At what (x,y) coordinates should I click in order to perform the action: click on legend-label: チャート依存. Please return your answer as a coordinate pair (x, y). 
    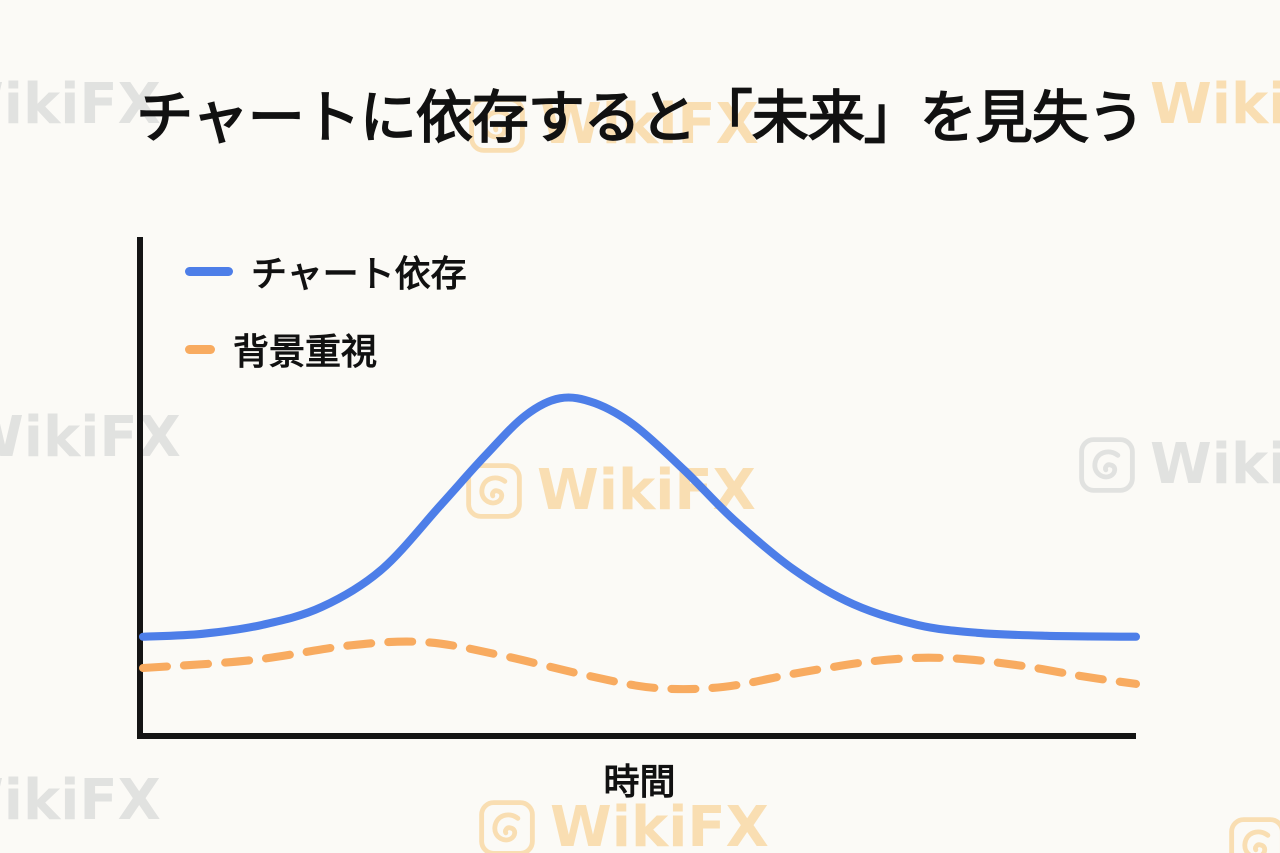
    Looking at the image, I should click on (359, 274).